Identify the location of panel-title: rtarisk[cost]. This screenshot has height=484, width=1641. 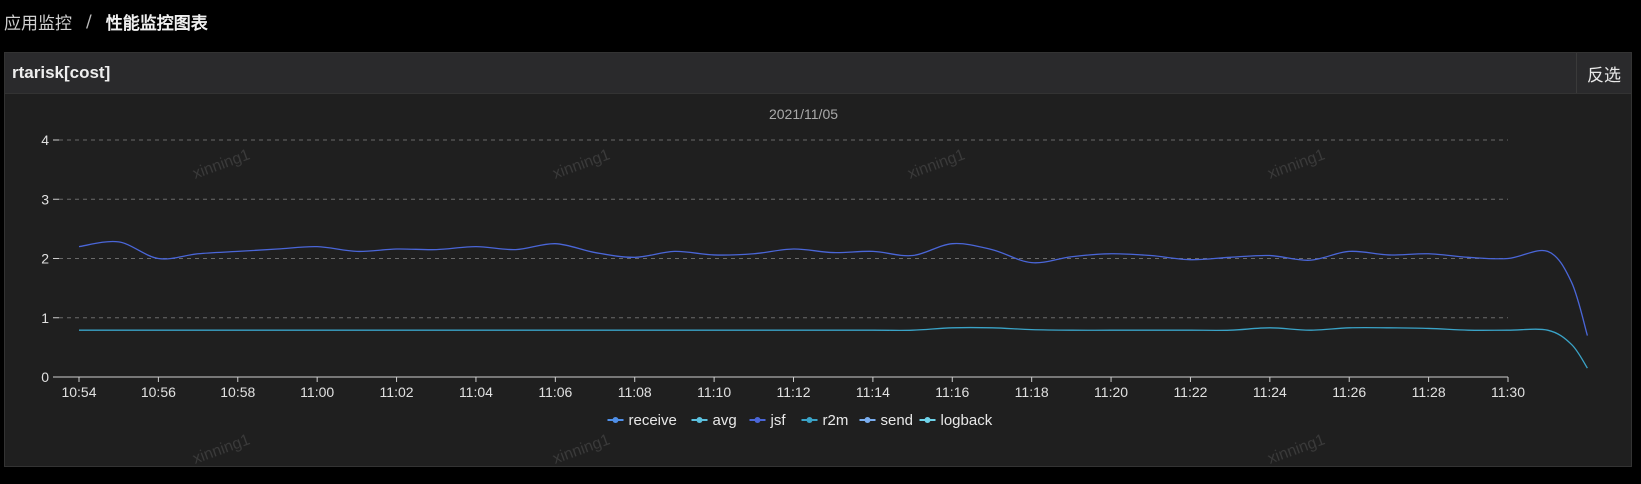
(61, 72).